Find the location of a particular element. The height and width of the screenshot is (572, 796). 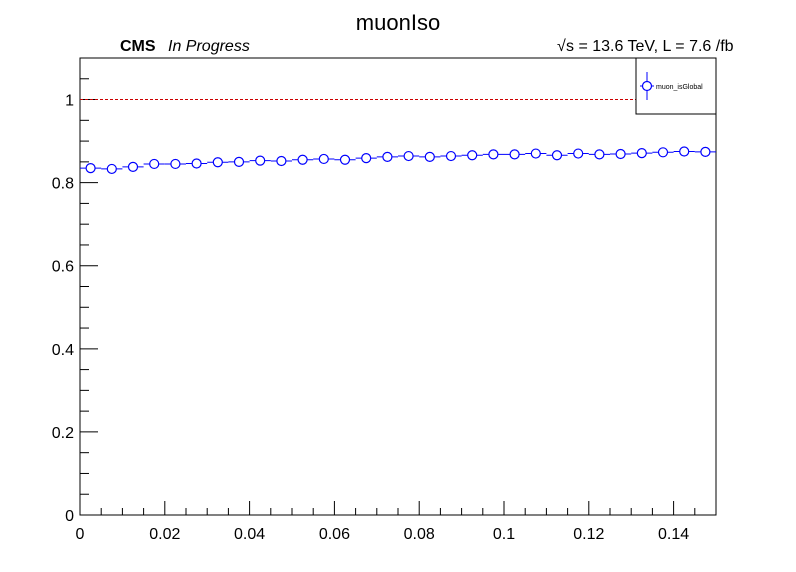

y-tick-label: 0.8 is located at coordinates (63, 184).